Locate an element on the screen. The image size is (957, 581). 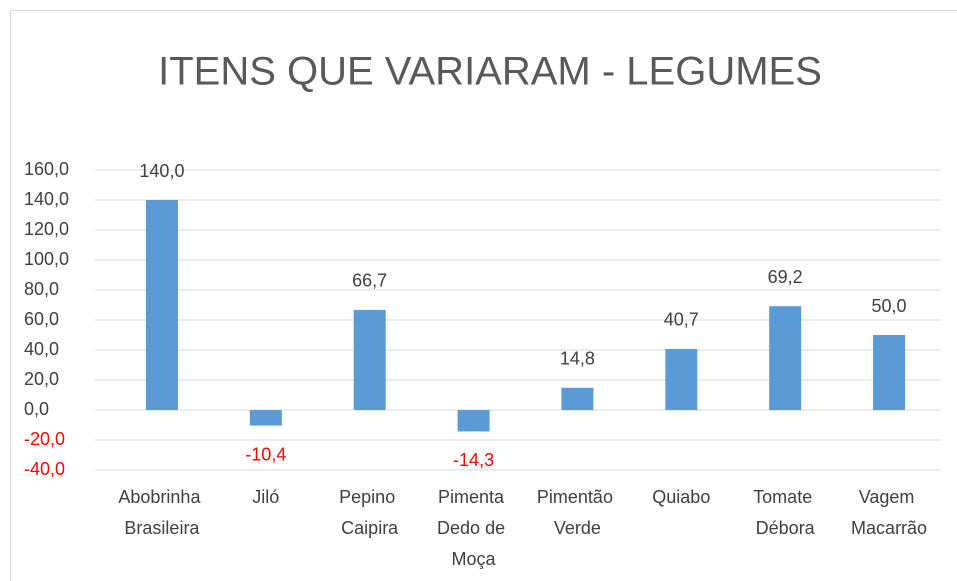
value-label: 14,8 is located at coordinates (577, 359).